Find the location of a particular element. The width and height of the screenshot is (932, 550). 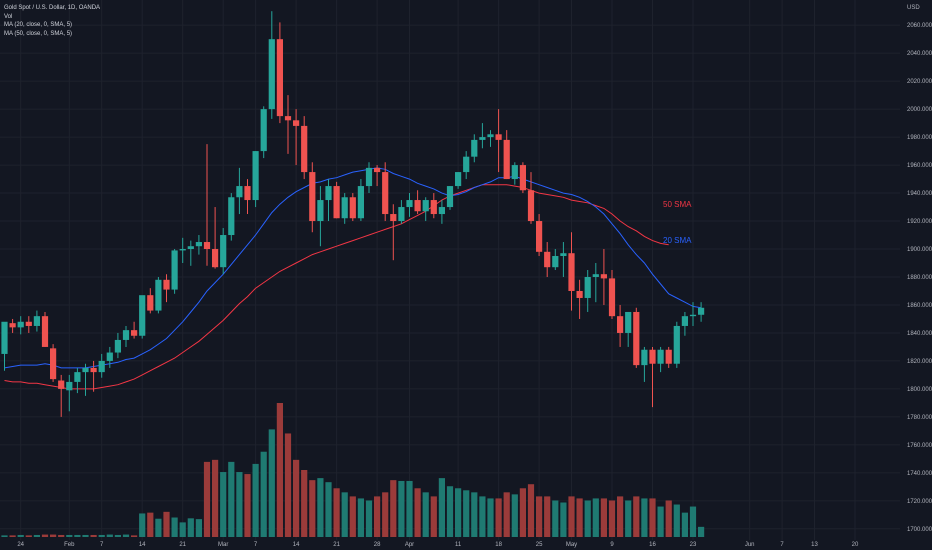

price-tick-label: 1740.000 is located at coordinates (919, 474).